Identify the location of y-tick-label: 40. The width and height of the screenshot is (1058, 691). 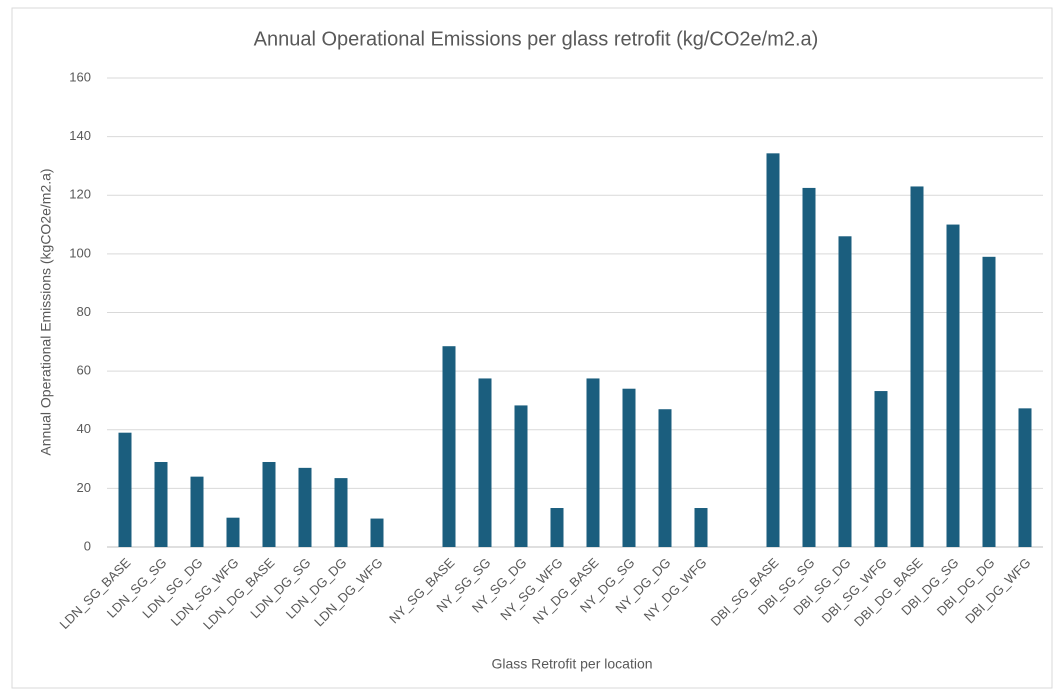
(84, 428).